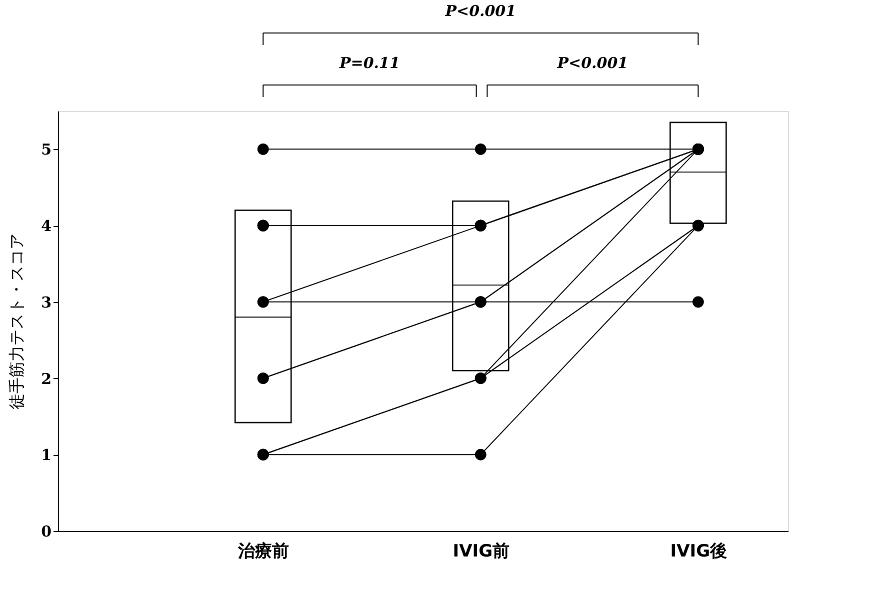 This screenshot has width=873, height=614. What do you see at coordinates (699, 552) in the screenshot?
I see `x-tick-label: IVIG後` at bounding box center [699, 552].